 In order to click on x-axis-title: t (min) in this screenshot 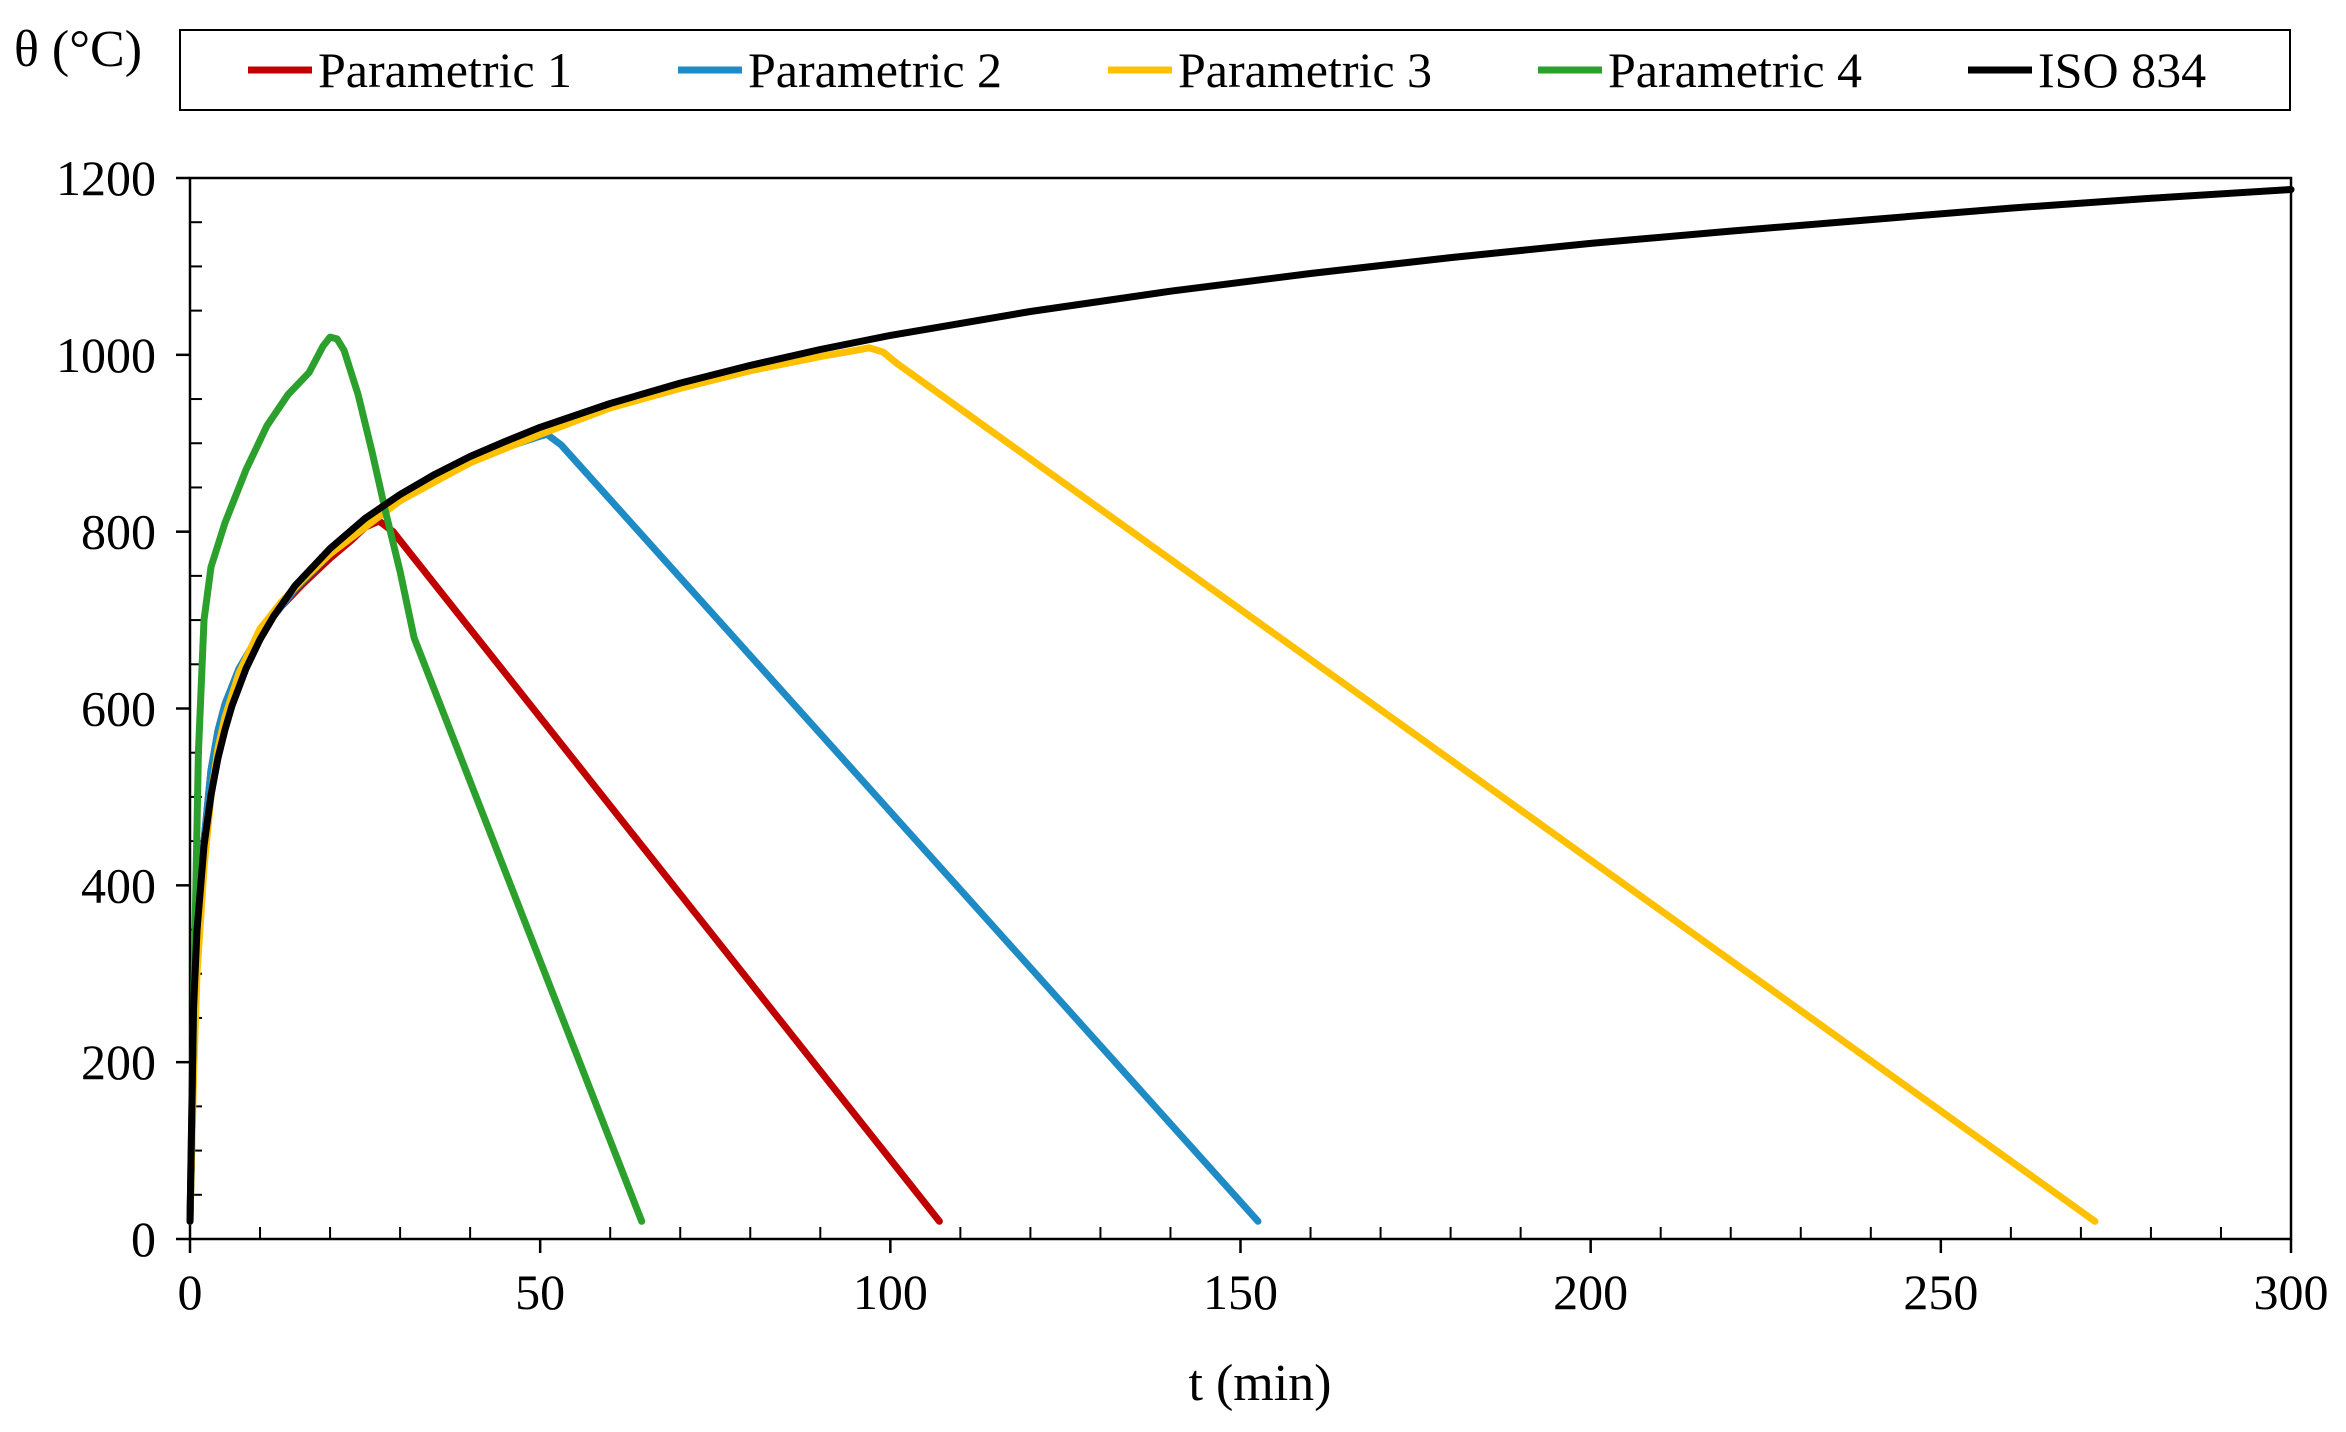, I will do `click(1260, 1383)`.